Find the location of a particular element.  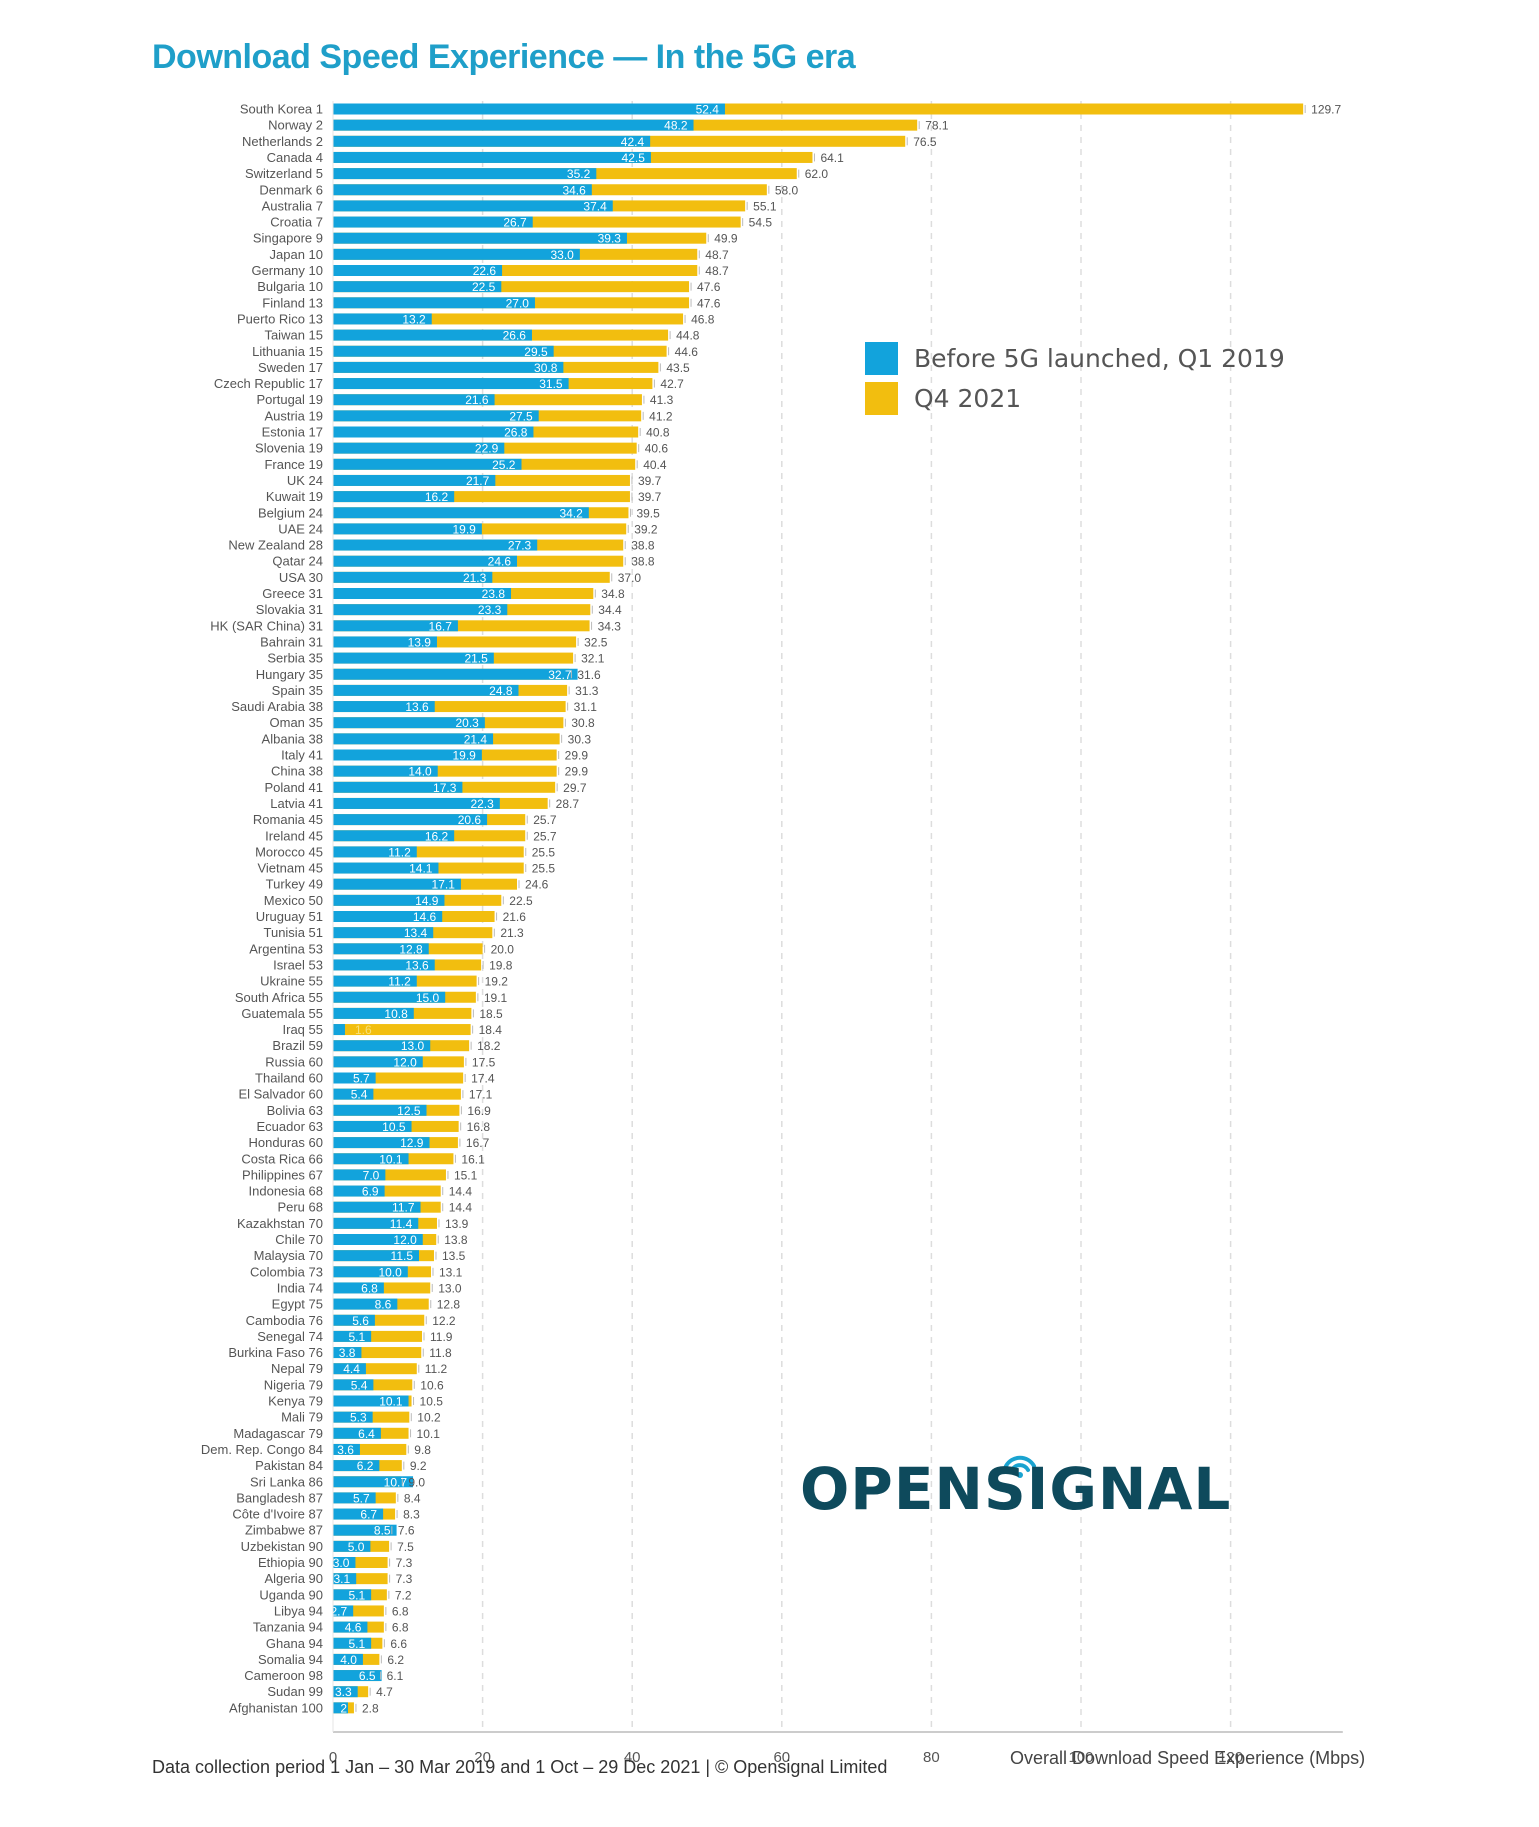

y-category-label: Russia 60 is located at coordinates (294, 1061).